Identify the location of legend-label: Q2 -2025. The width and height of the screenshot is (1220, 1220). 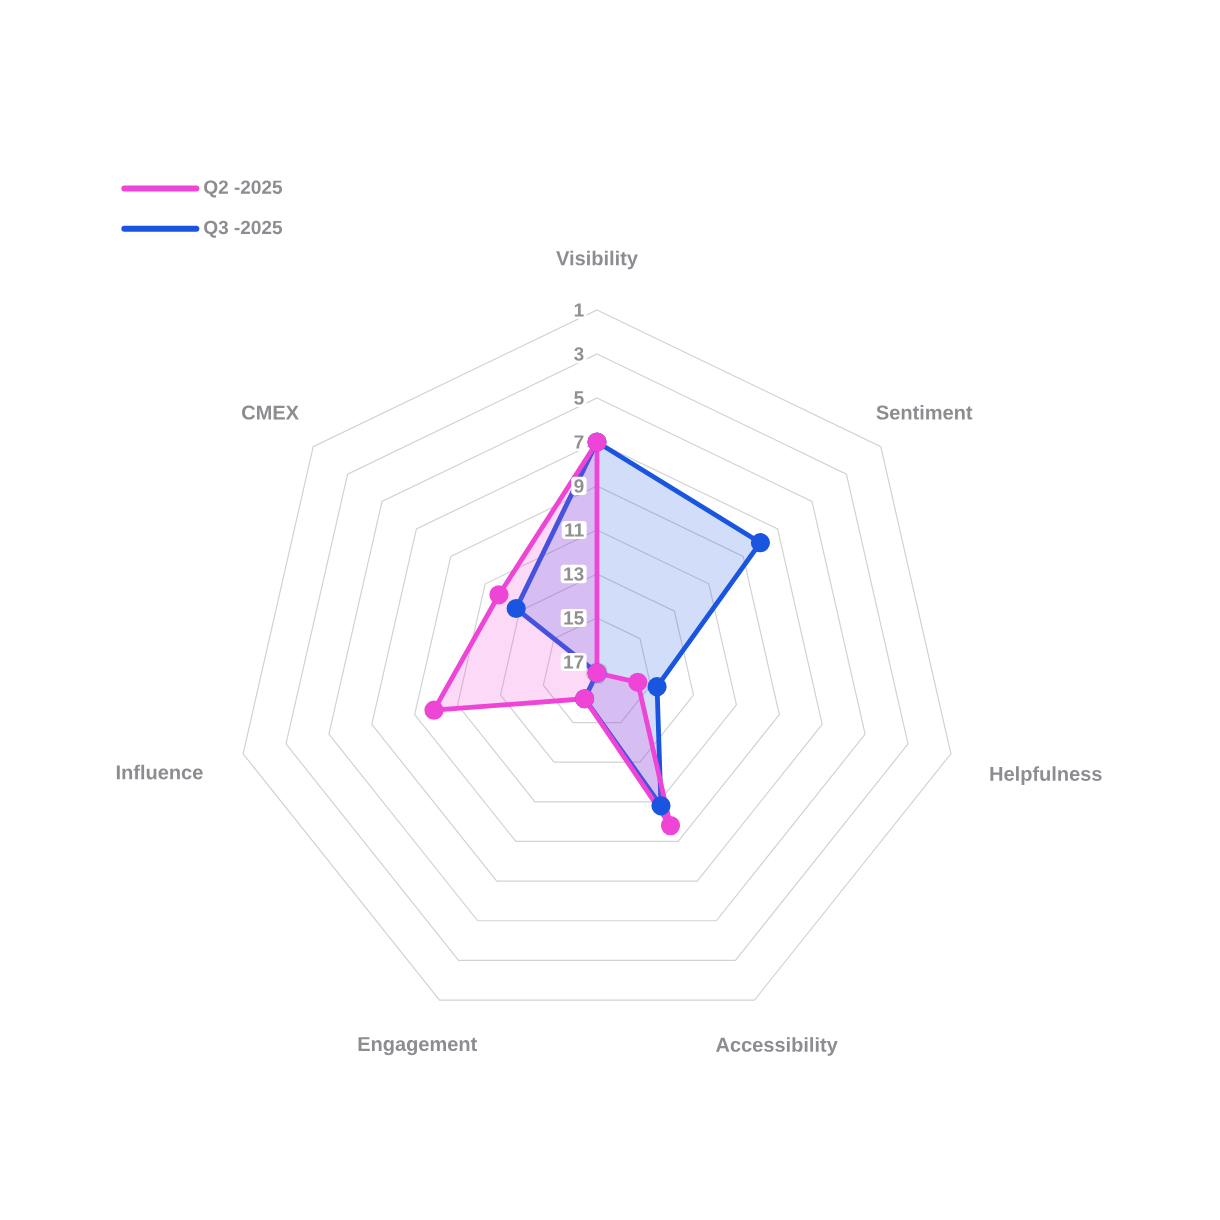
(243, 189).